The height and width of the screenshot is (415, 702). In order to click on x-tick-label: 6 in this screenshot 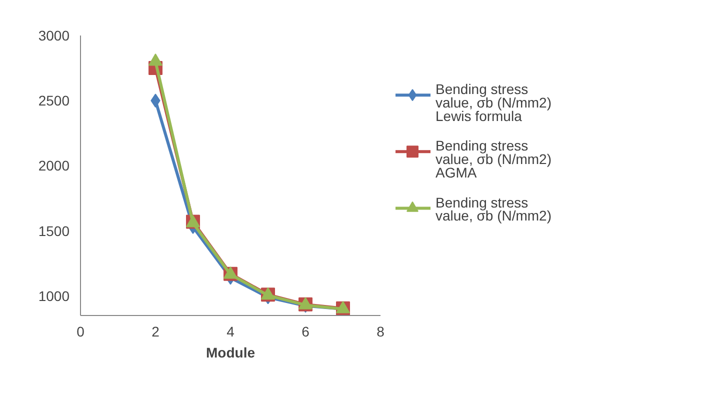, I will do `click(306, 332)`.